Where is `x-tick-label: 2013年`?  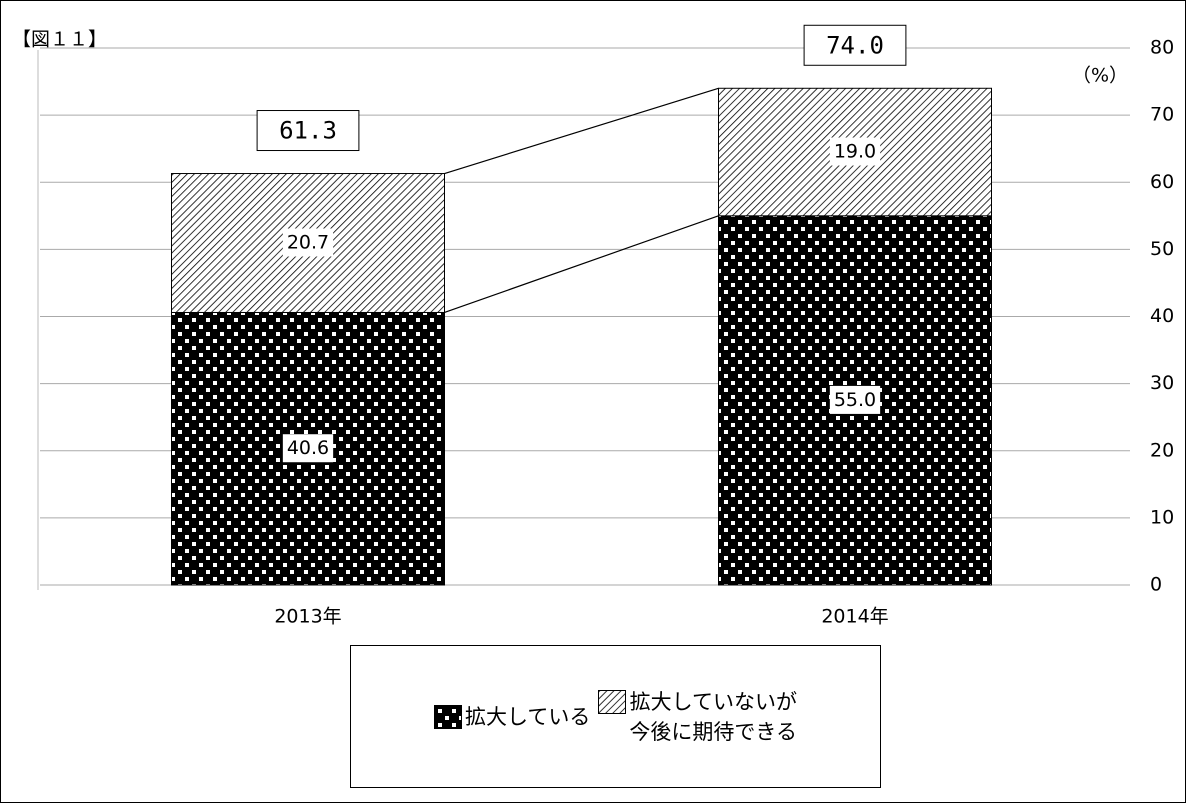
x-tick-label: 2013年 is located at coordinates (307, 617).